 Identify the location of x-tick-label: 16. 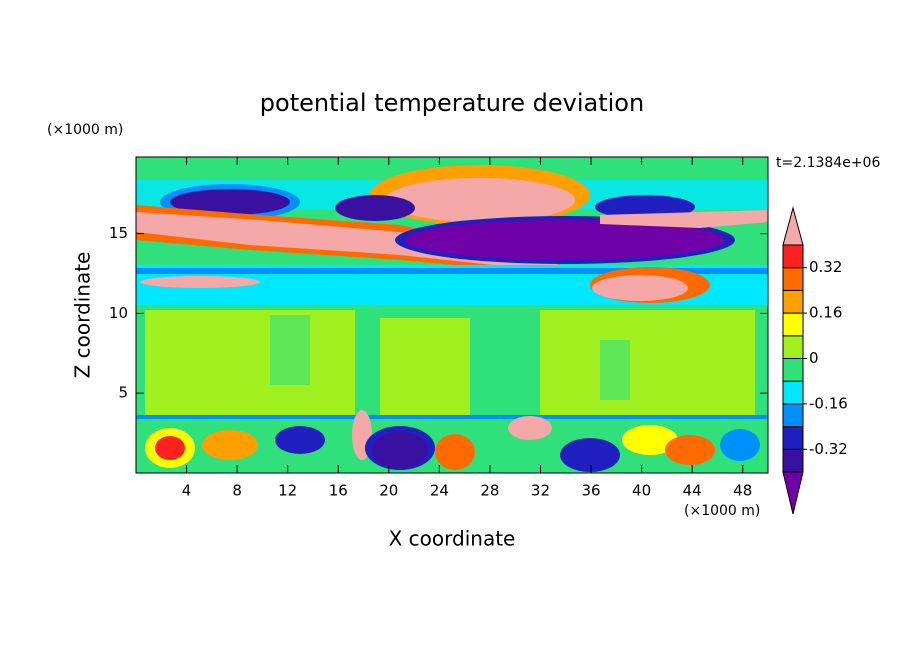
(338, 491).